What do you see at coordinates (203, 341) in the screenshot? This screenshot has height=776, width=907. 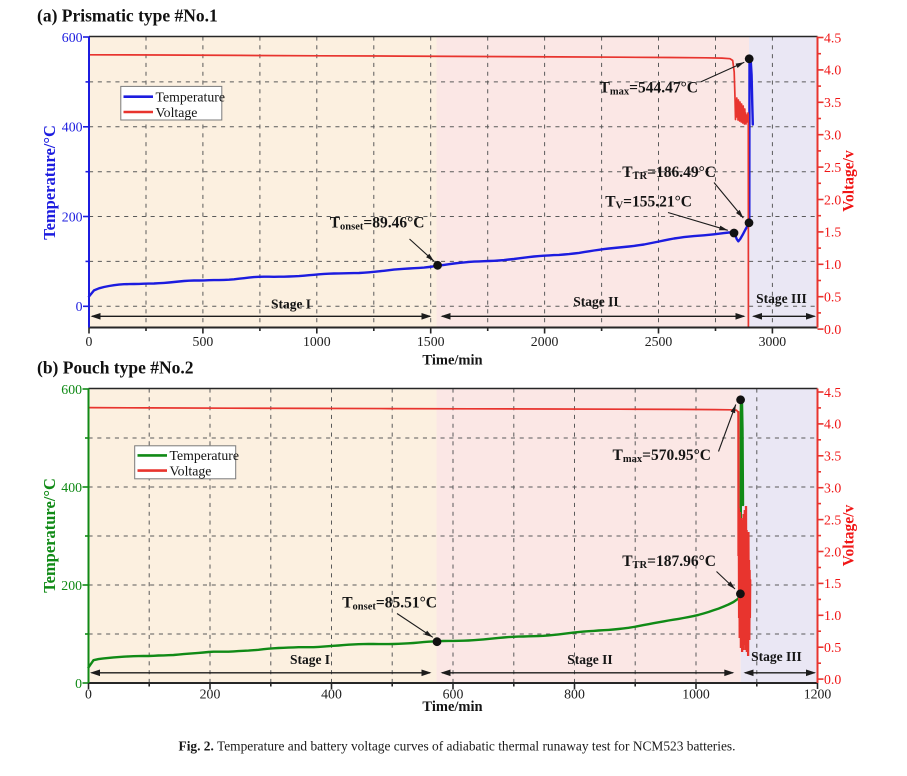 I see `svg-text: 500` at bounding box center [203, 341].